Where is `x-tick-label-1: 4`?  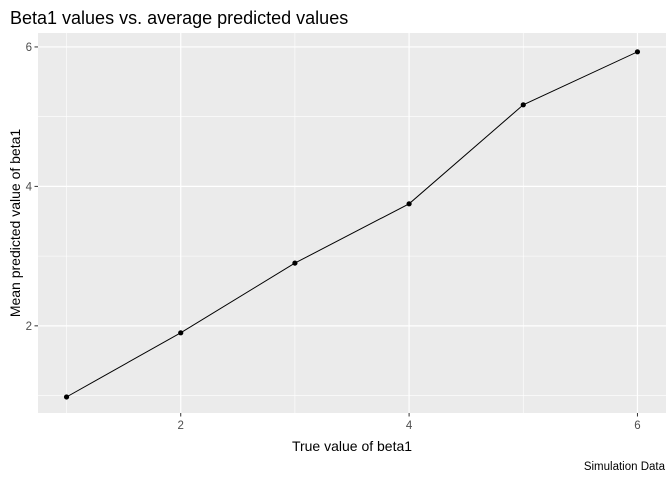
x-tick-label-1: 4 is located at coordinates (409, 426).